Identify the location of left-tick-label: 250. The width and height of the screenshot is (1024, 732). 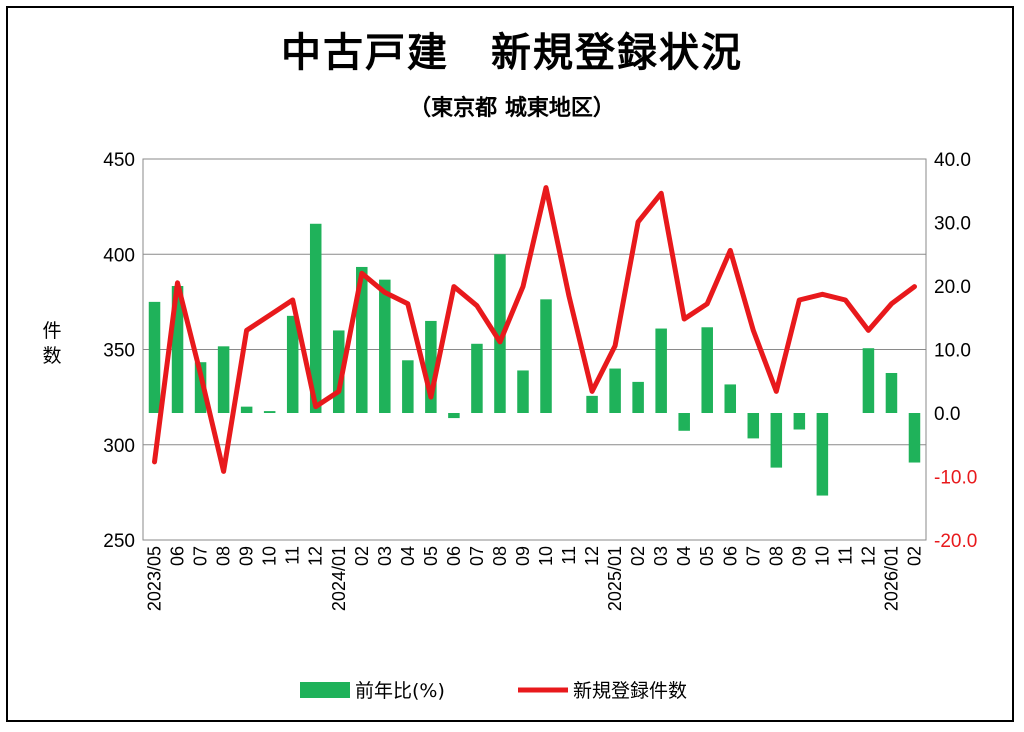
(119, 541).